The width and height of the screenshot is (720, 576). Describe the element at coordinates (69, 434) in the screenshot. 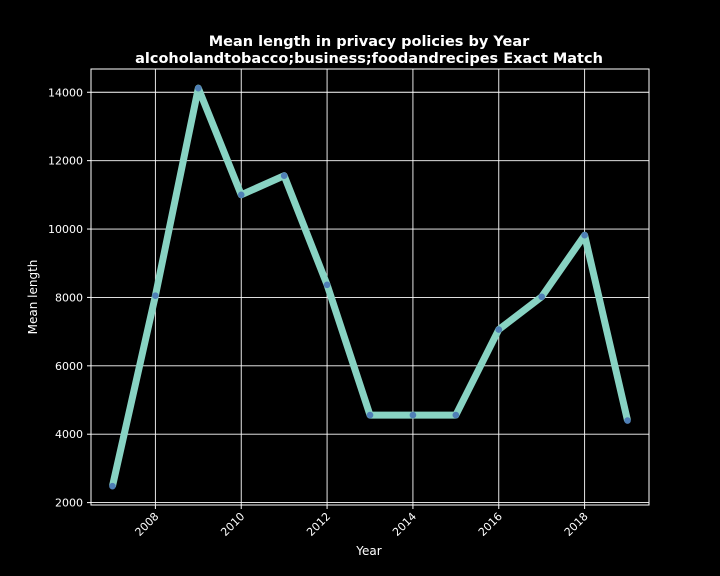

I see `y-tick-label: 4000` at that location.